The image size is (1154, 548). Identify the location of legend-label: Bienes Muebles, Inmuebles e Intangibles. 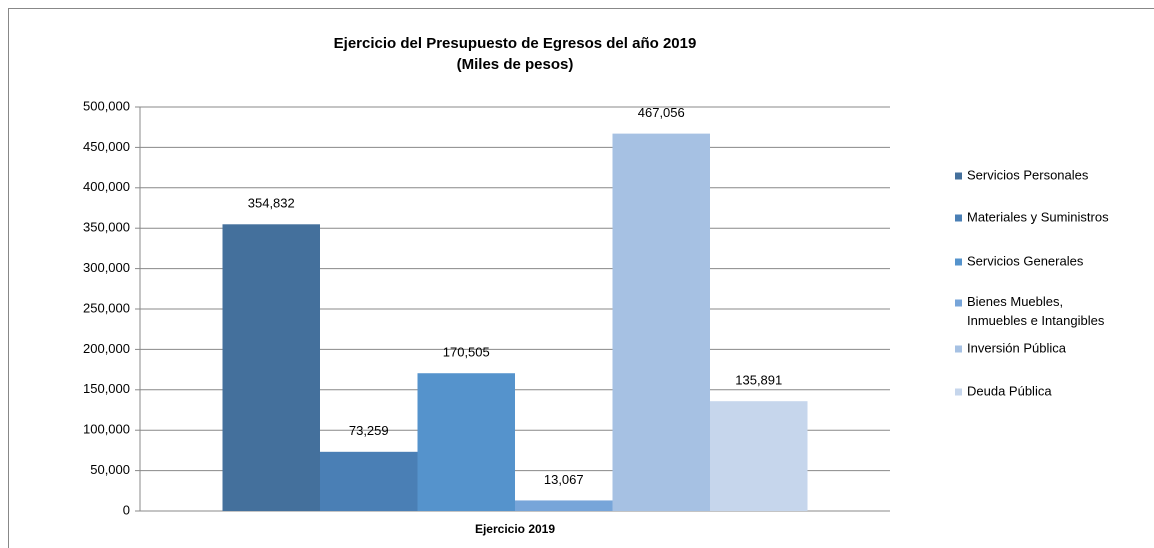
(1036, 311).